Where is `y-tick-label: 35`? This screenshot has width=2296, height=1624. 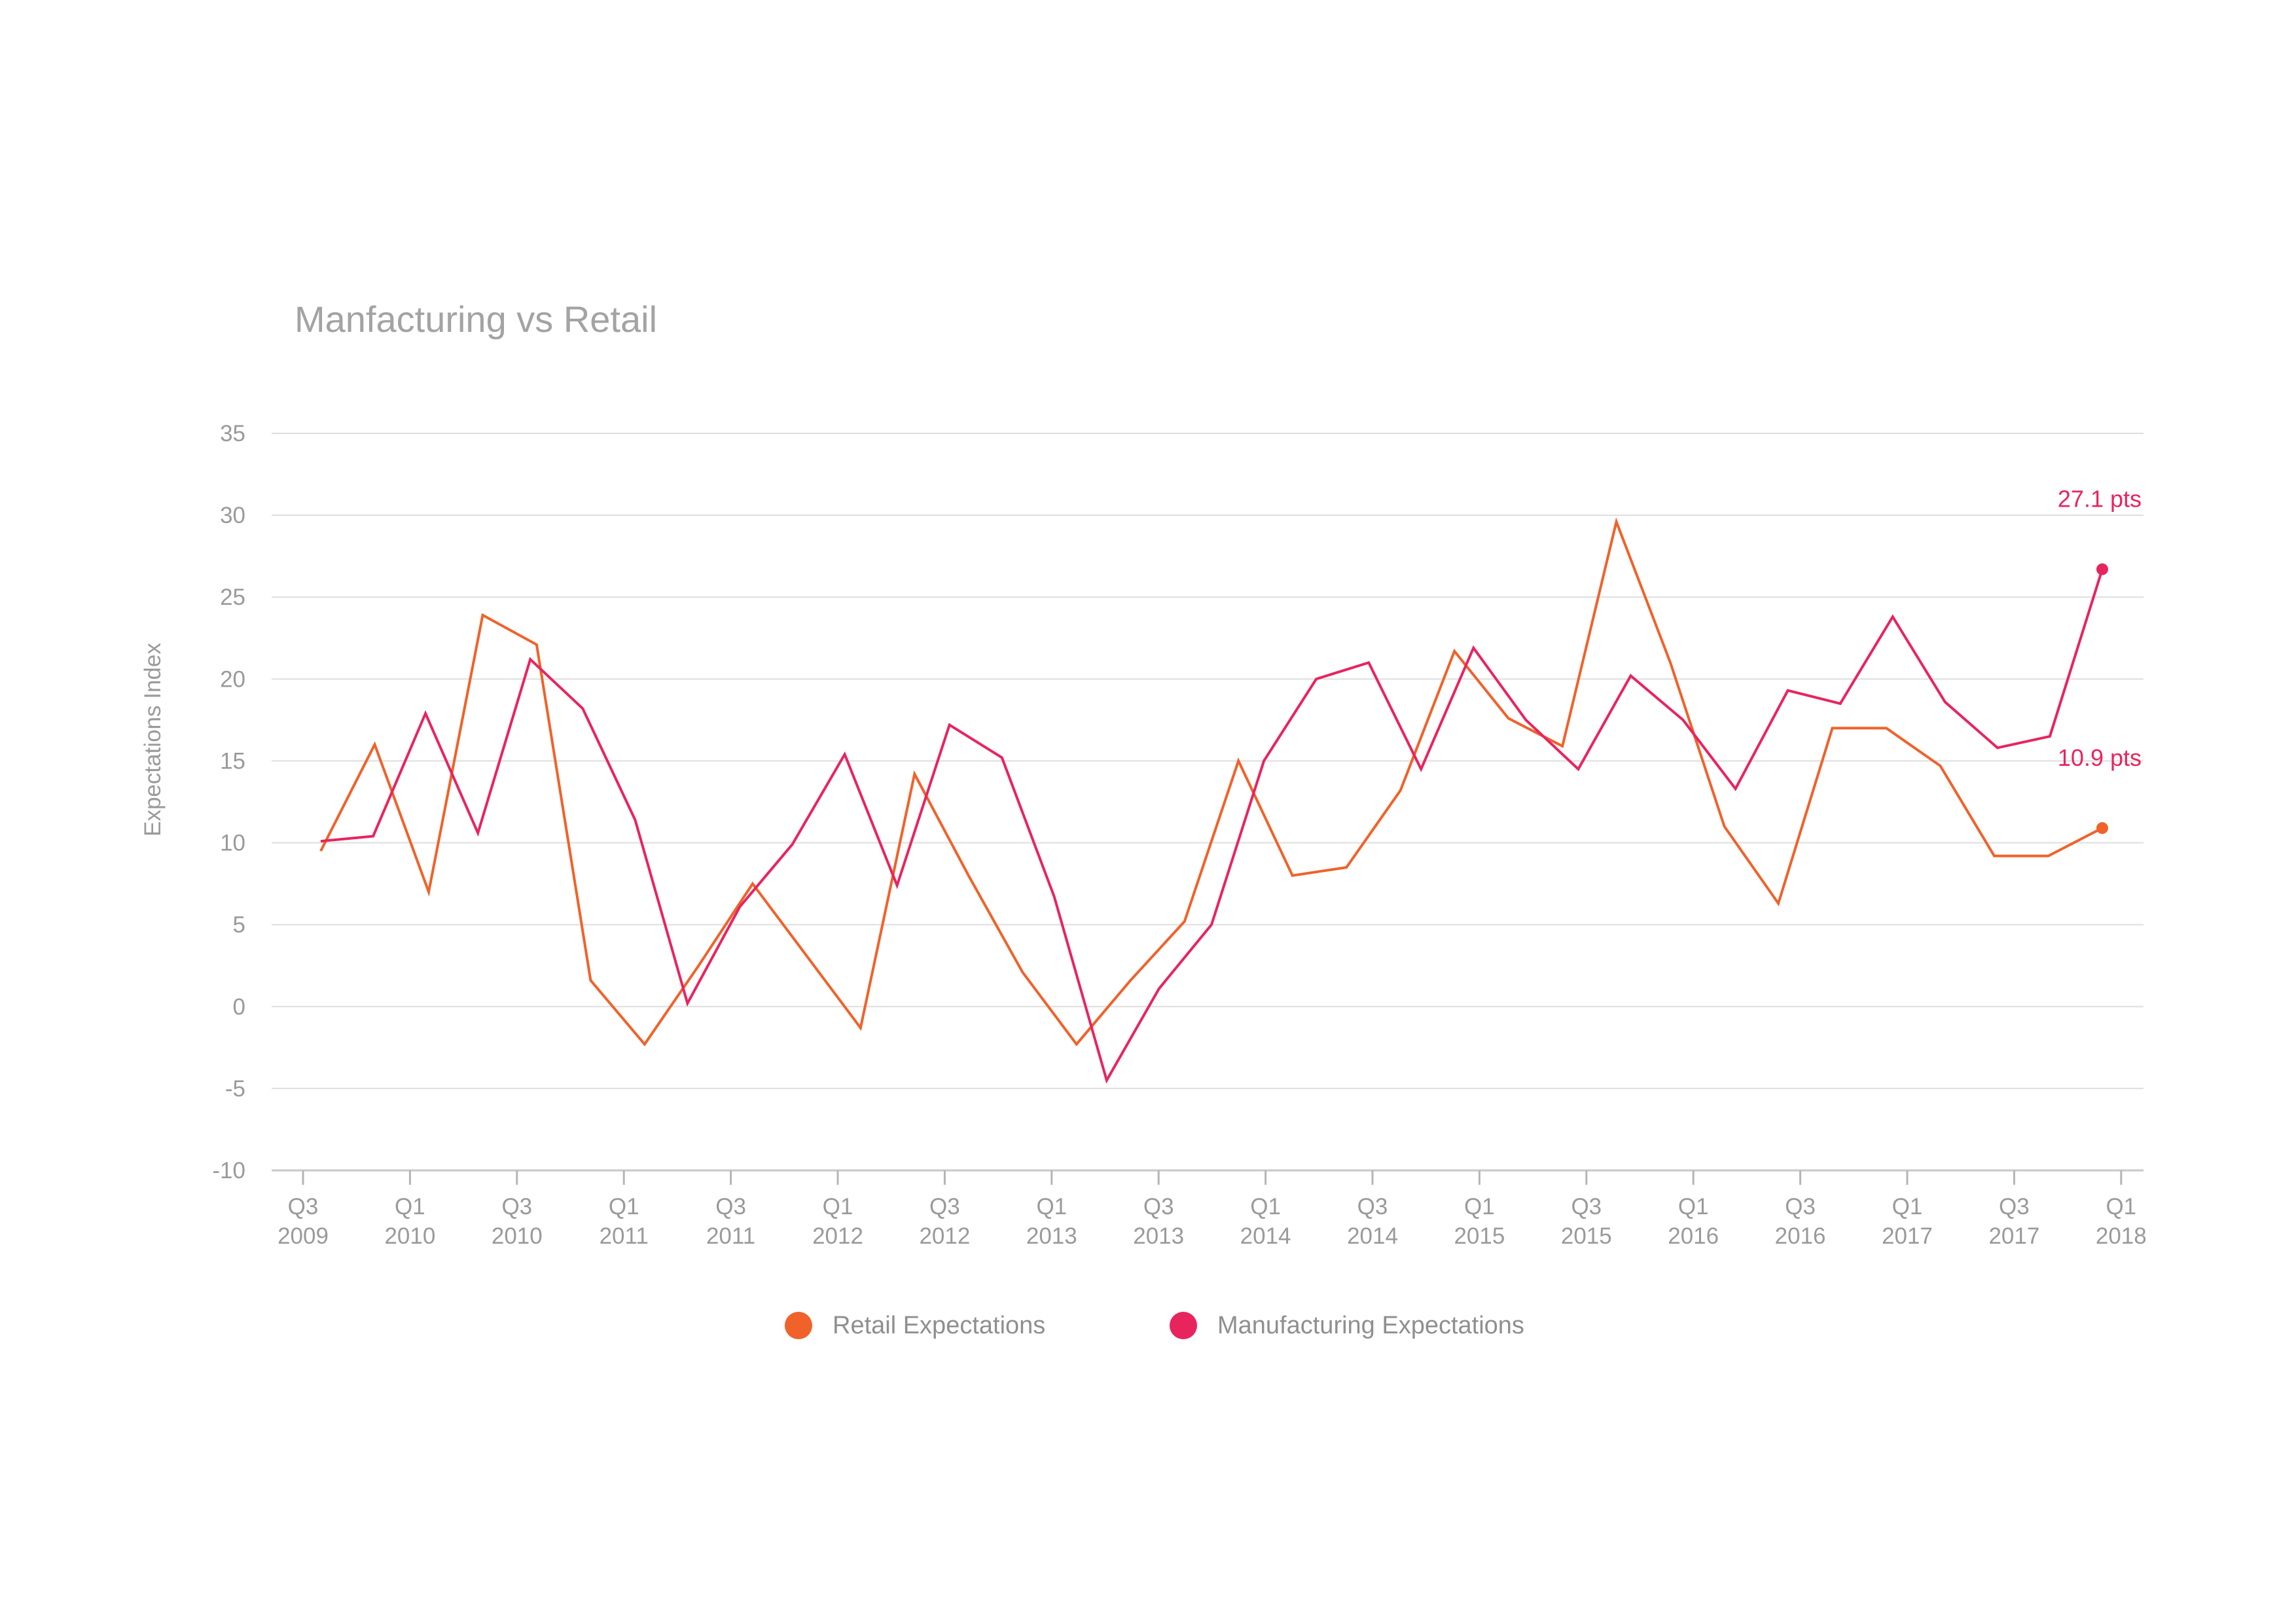 y-tick-label: 35 is located at coordinates (232, 433).